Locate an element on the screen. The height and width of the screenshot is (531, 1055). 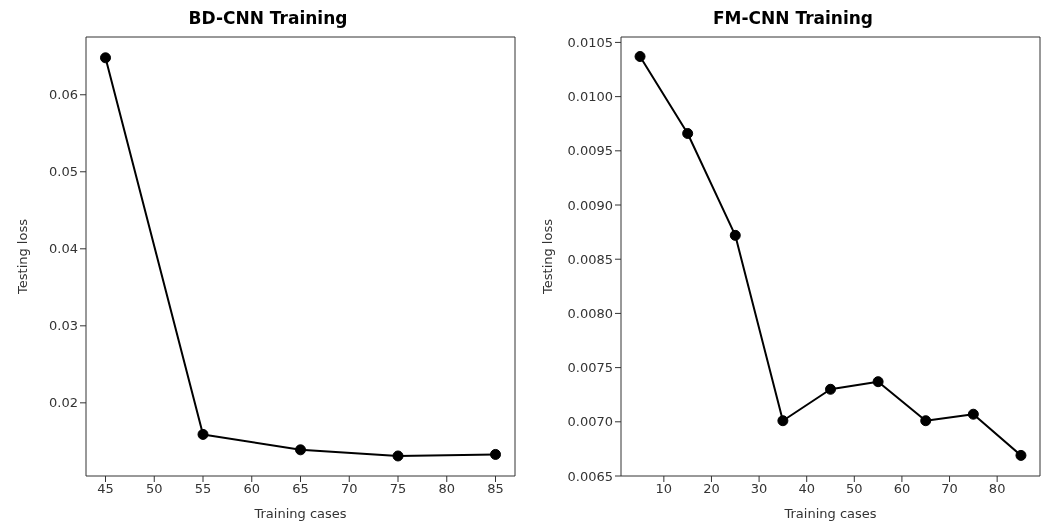
y-tick-label: 0.0080 is located at coordinates (590, 314).